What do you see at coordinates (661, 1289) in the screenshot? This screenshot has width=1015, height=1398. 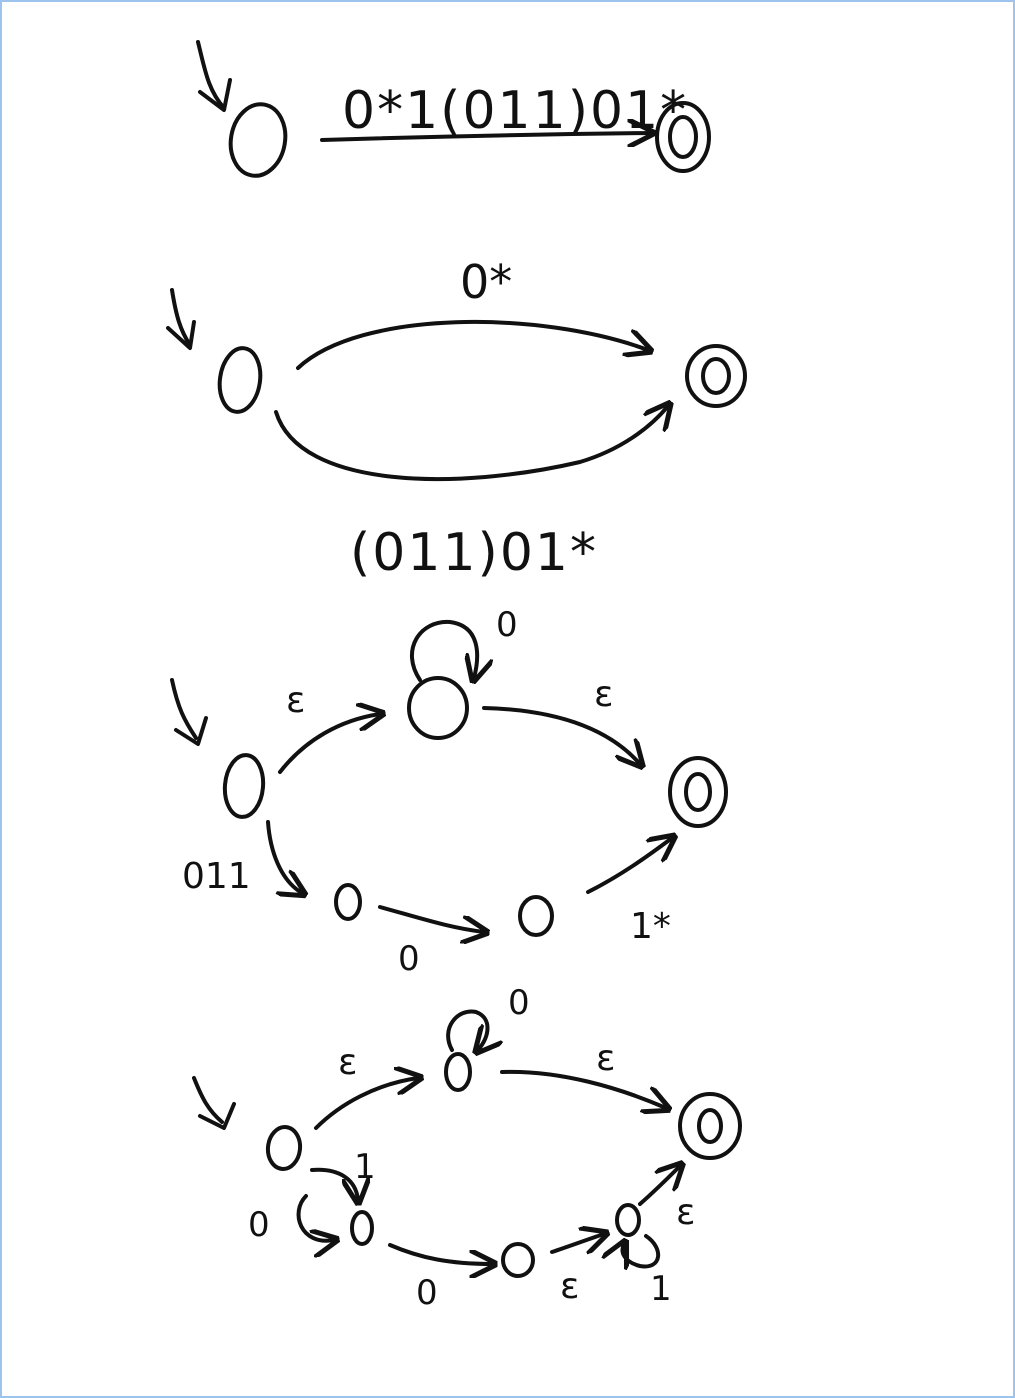 I see `loop1-label: 1` at bounding box center [661, 1289].